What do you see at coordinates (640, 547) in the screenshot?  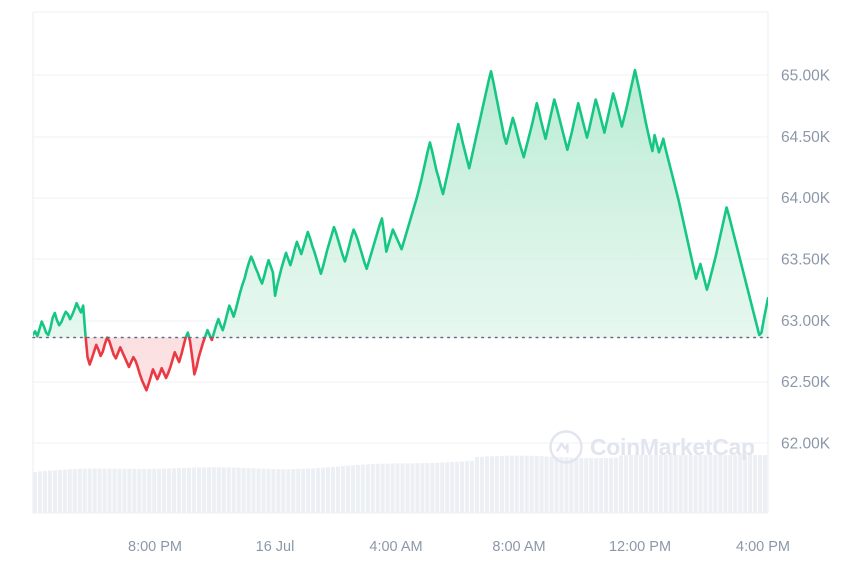 I see `x-axis-tick-label: 12:00 PM` at bounding box center [640, 547].